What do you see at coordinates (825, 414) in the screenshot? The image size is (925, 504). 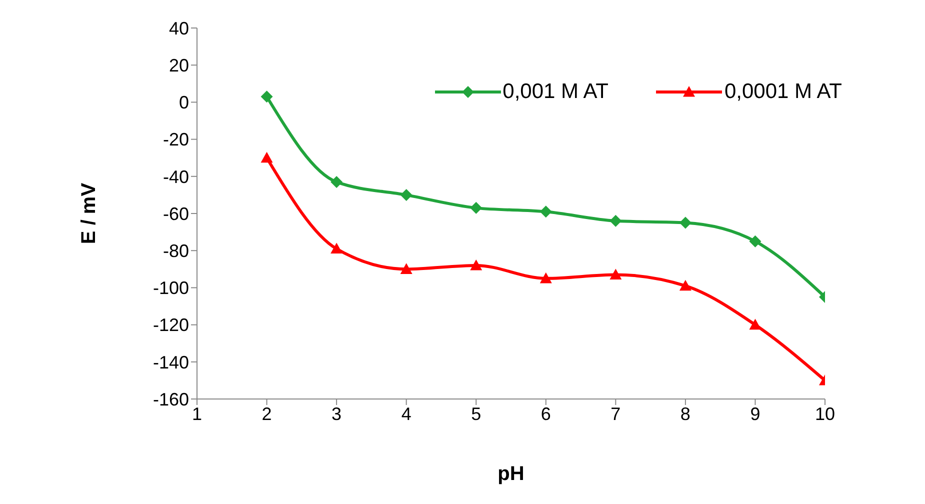 I see `x-tick-label: 10` at bounding box center [825, 414].